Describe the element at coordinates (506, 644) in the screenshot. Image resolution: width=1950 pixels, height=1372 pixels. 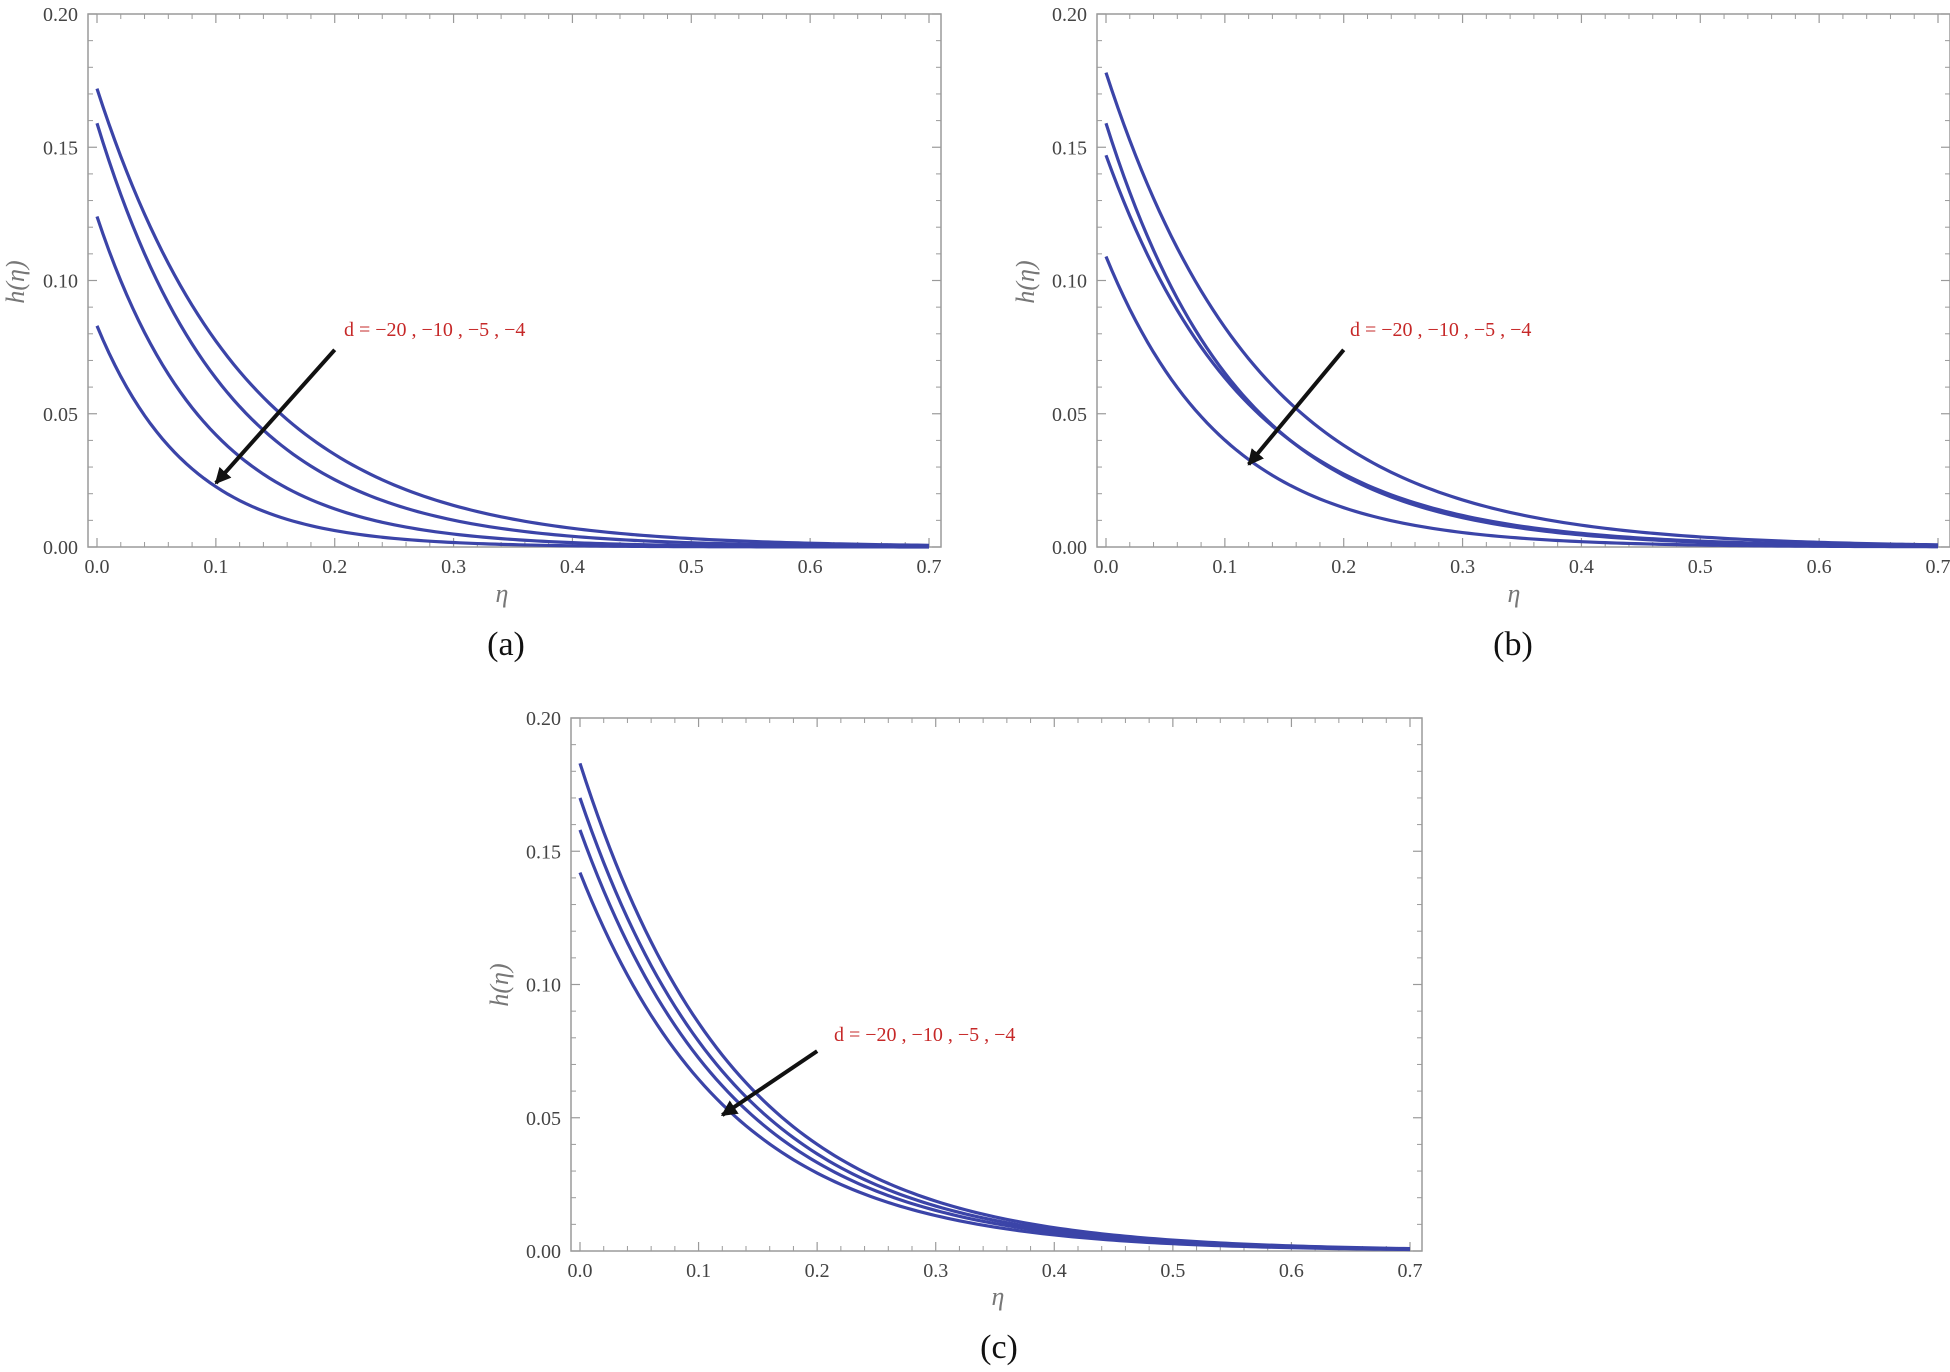
I see `panel-label-a: (a)` at that location.